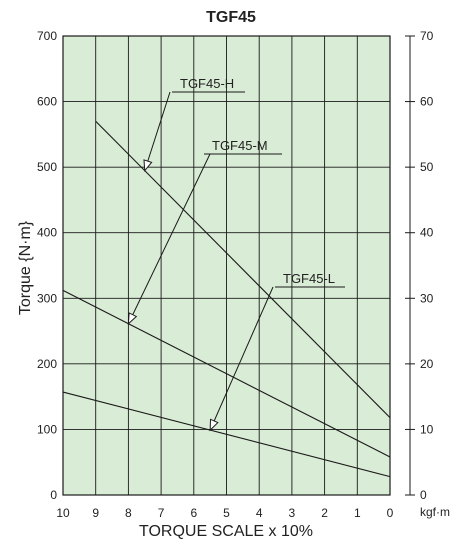  What do you see at coordinates (25, 267) in the screenshot?
I see `y-axis-label: Torque {N·m}` at bounding box center [25, 267].